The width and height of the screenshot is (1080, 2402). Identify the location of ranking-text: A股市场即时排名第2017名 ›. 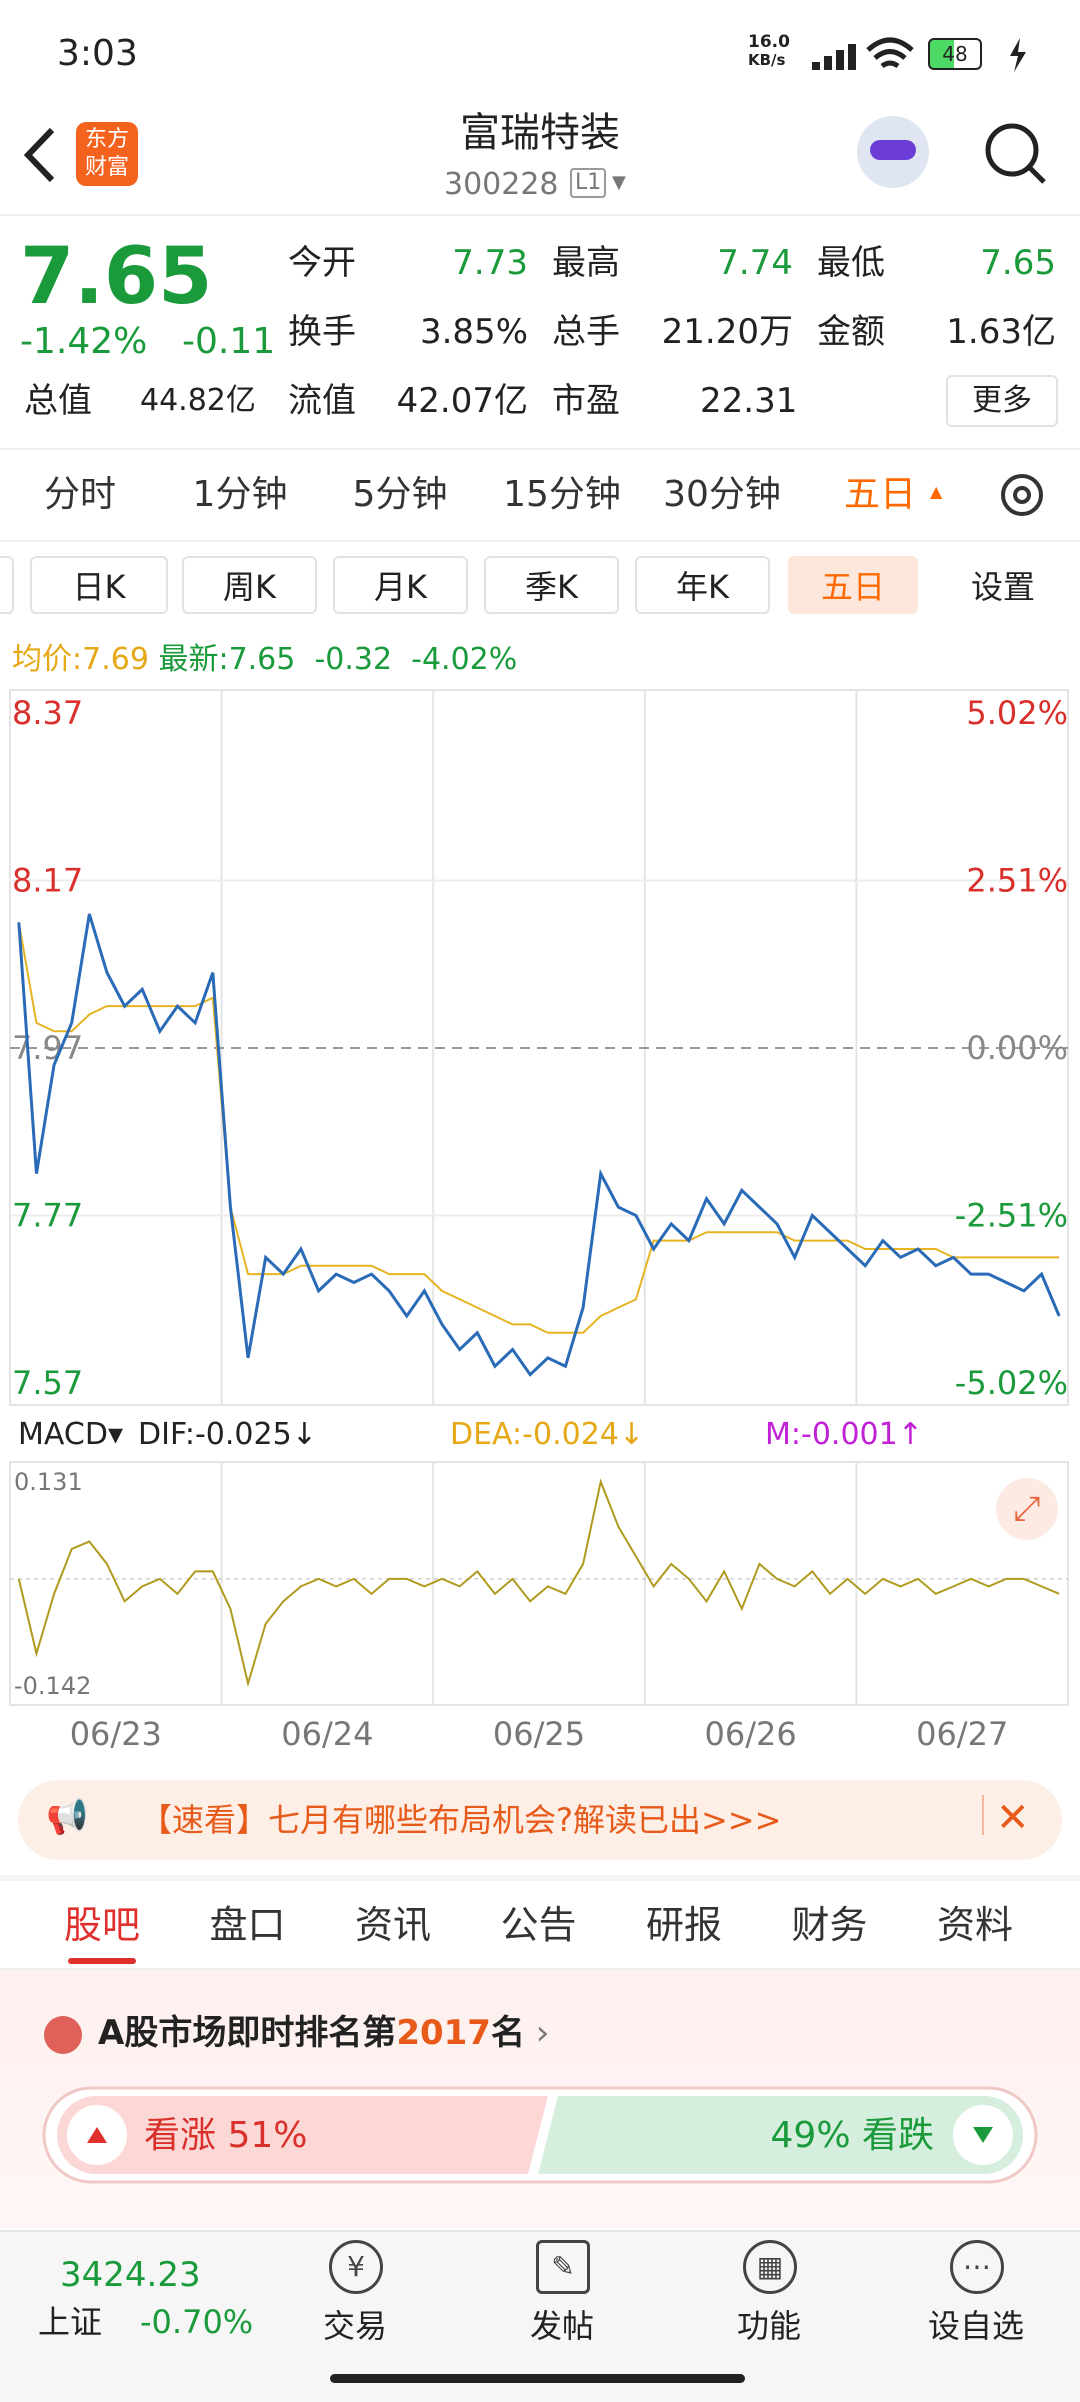
(324, 2033).